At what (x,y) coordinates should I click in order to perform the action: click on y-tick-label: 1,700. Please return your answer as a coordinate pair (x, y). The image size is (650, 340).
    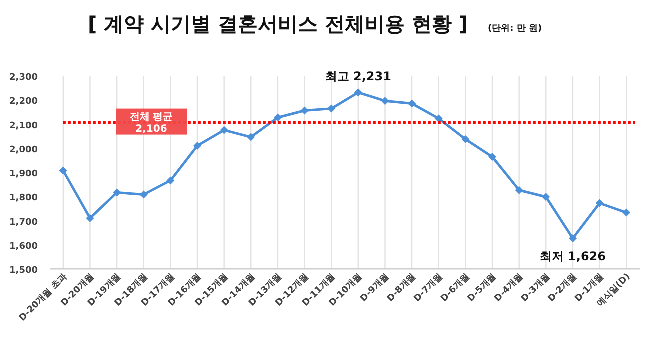
    Looking at the image, I should click on (24, 223).